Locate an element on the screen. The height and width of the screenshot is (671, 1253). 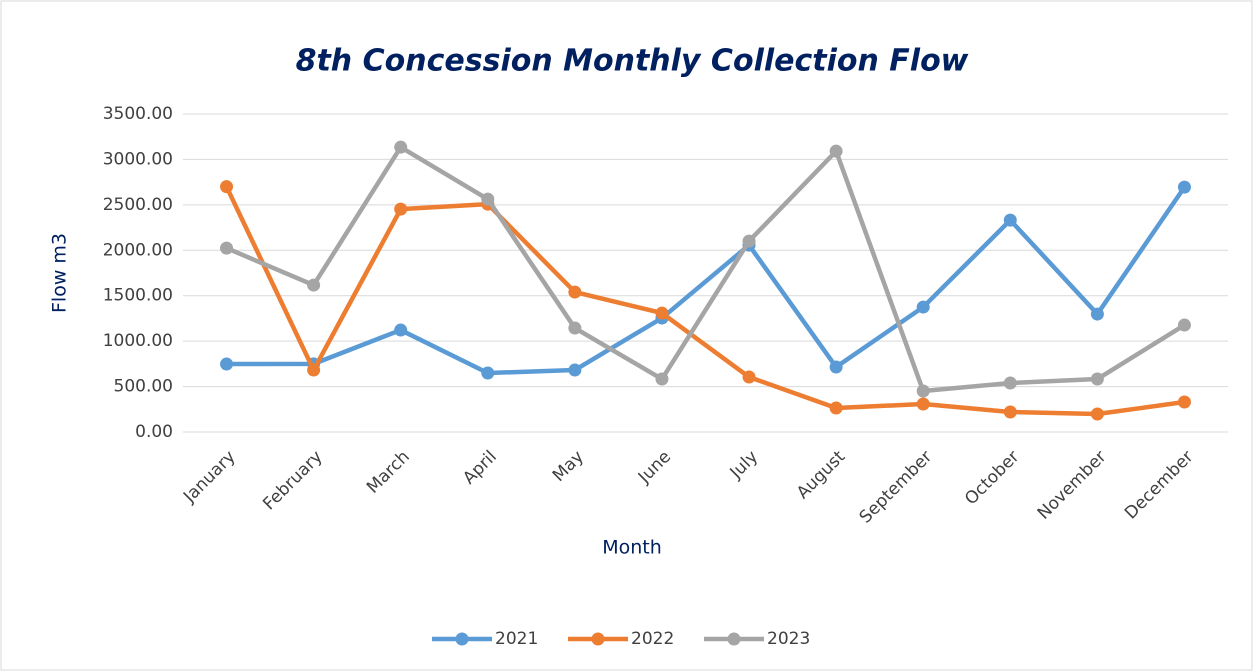
y-tick-label: 500.00 is located at coordinates (143, 387).